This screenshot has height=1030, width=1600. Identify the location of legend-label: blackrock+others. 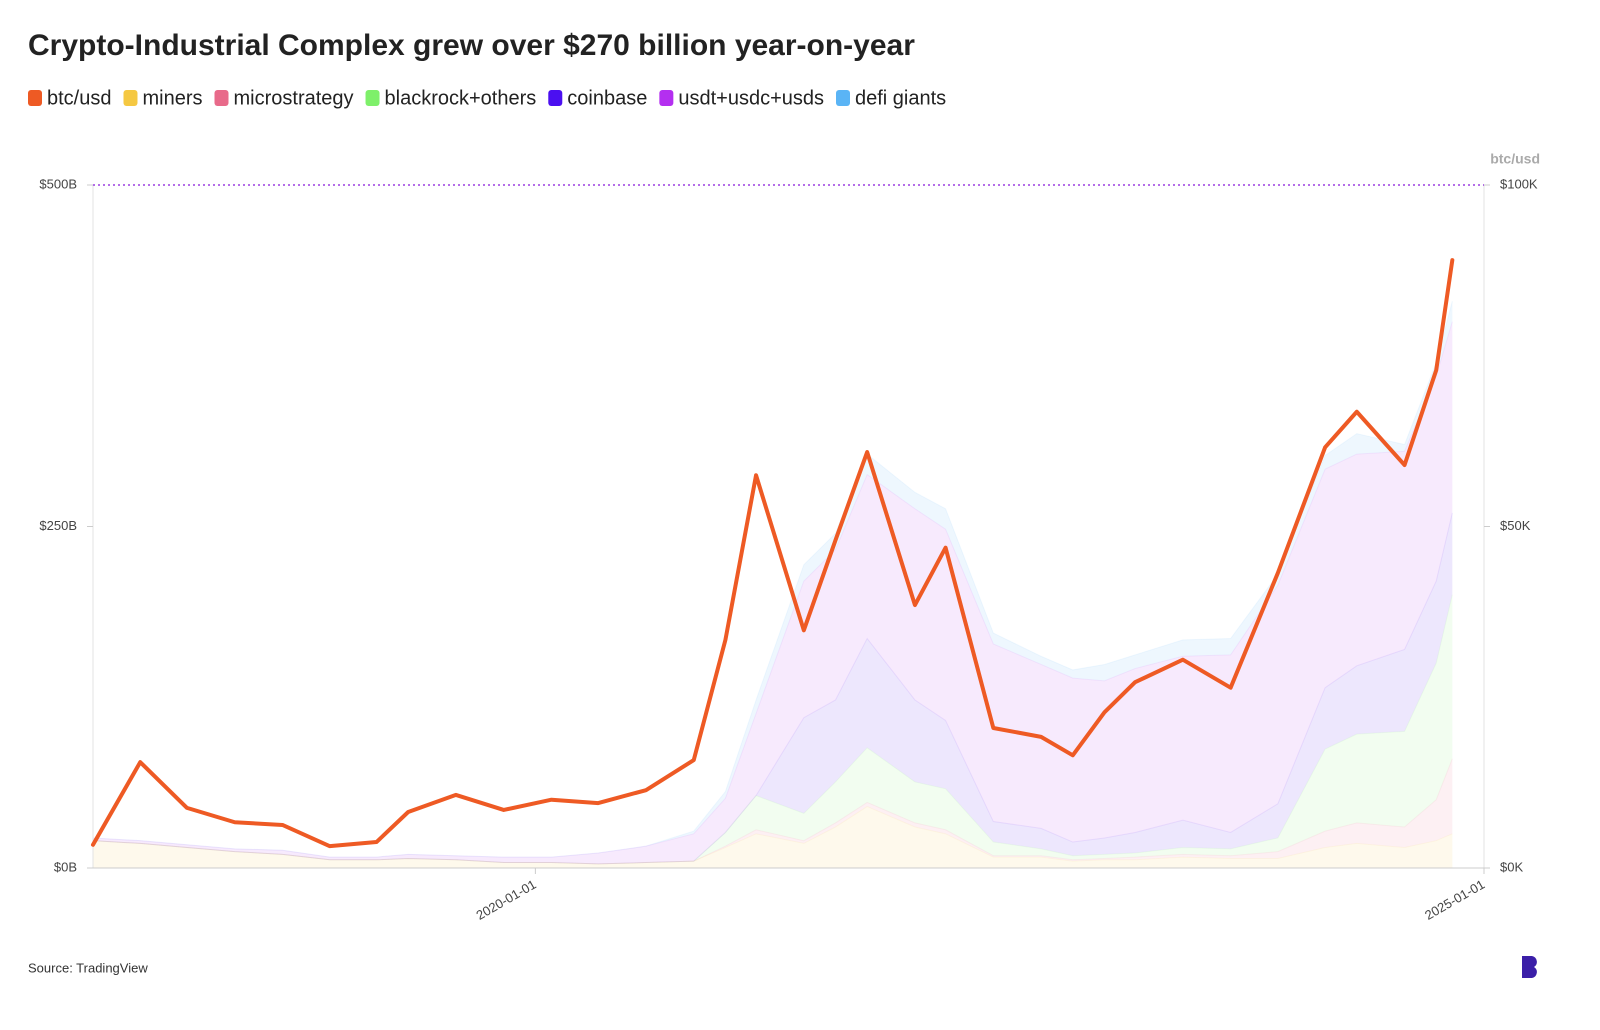
(461, 98).